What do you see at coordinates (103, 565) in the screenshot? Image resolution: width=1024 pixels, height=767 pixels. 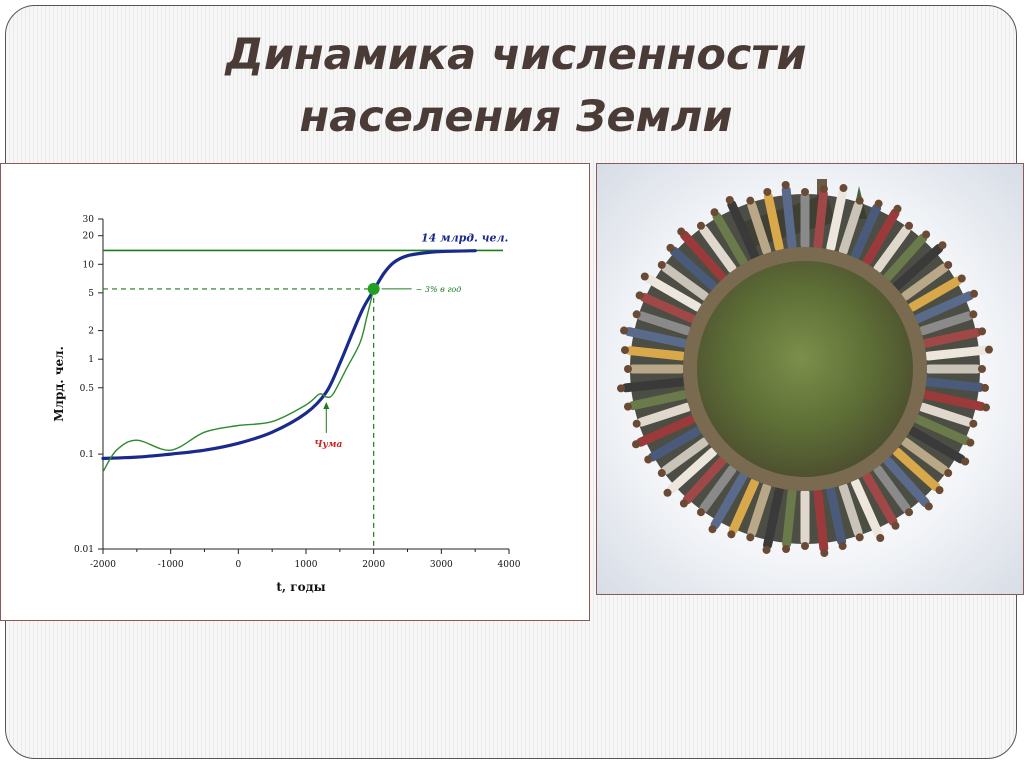 I see `x-tick-label: -2000` at bounding box center [103, 565].